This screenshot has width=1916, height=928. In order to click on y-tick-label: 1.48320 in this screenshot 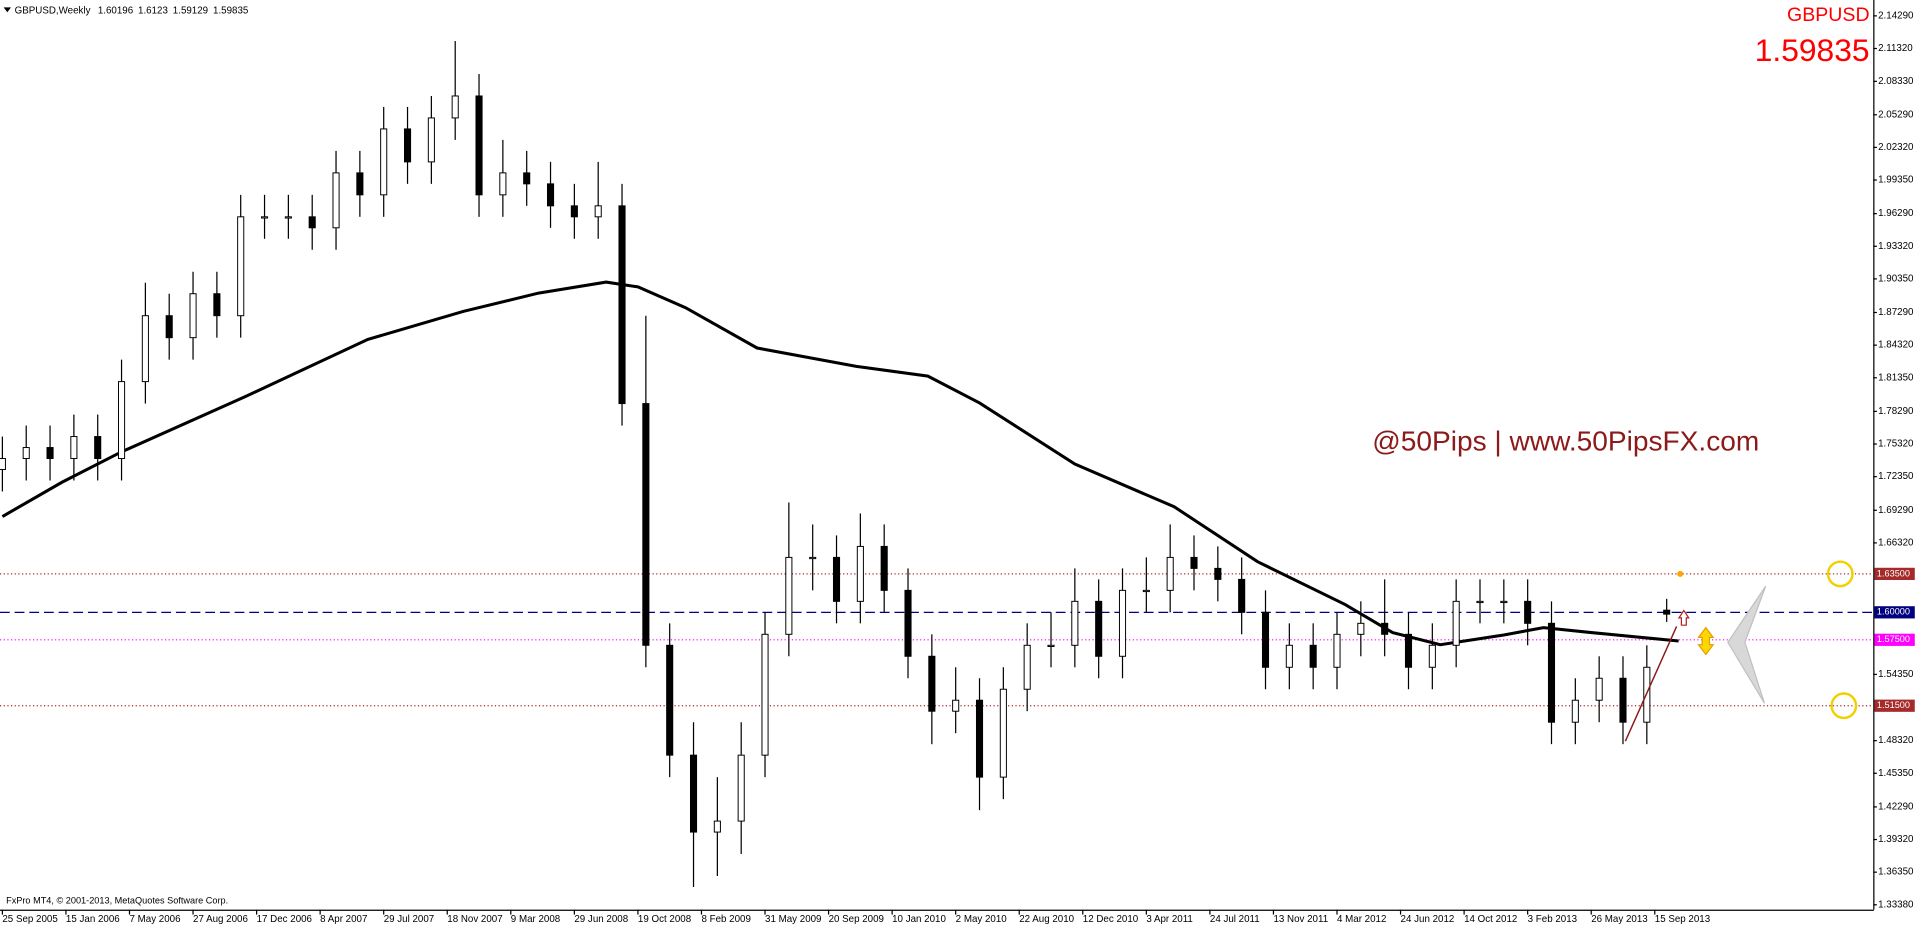, I will do `click(1896, 740)`.